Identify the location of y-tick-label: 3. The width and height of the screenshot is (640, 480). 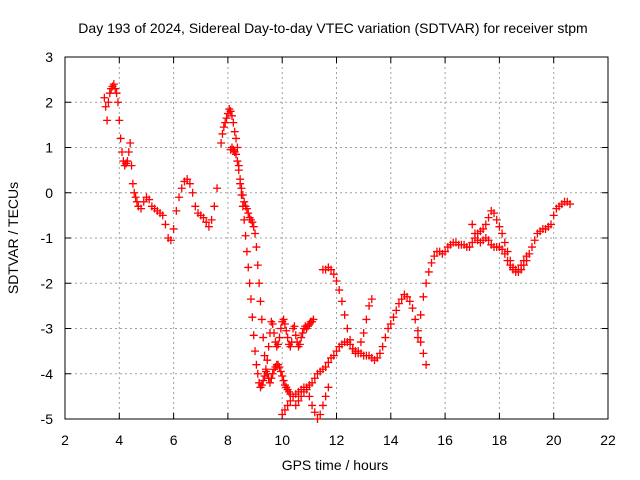
(49, 57).